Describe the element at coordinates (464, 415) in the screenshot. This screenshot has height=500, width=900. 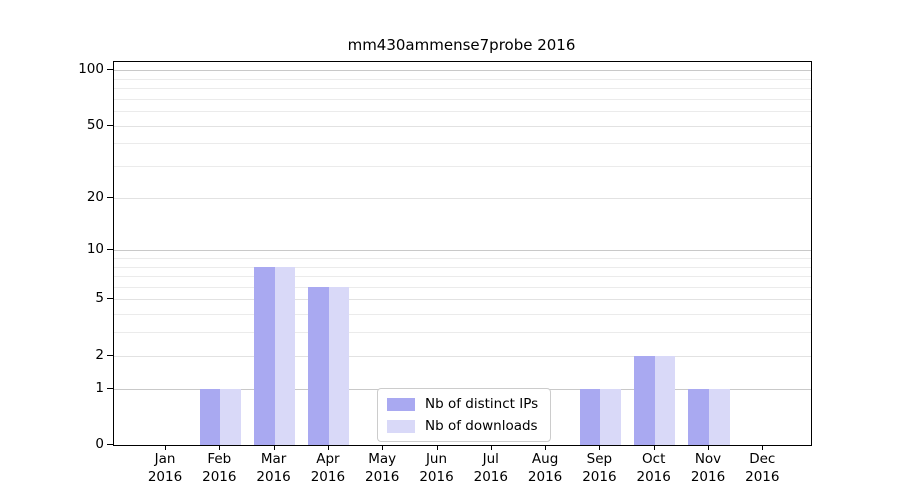
I see `legend: Nb of distinct IPs Nb of downloads` at that location.